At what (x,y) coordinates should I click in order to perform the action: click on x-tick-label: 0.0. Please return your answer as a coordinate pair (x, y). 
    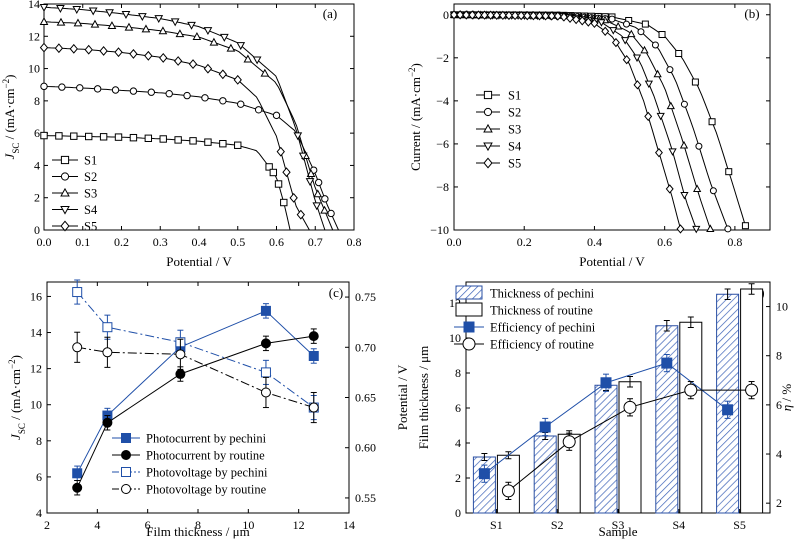
    Looking at the image, I should click on (44, 242).